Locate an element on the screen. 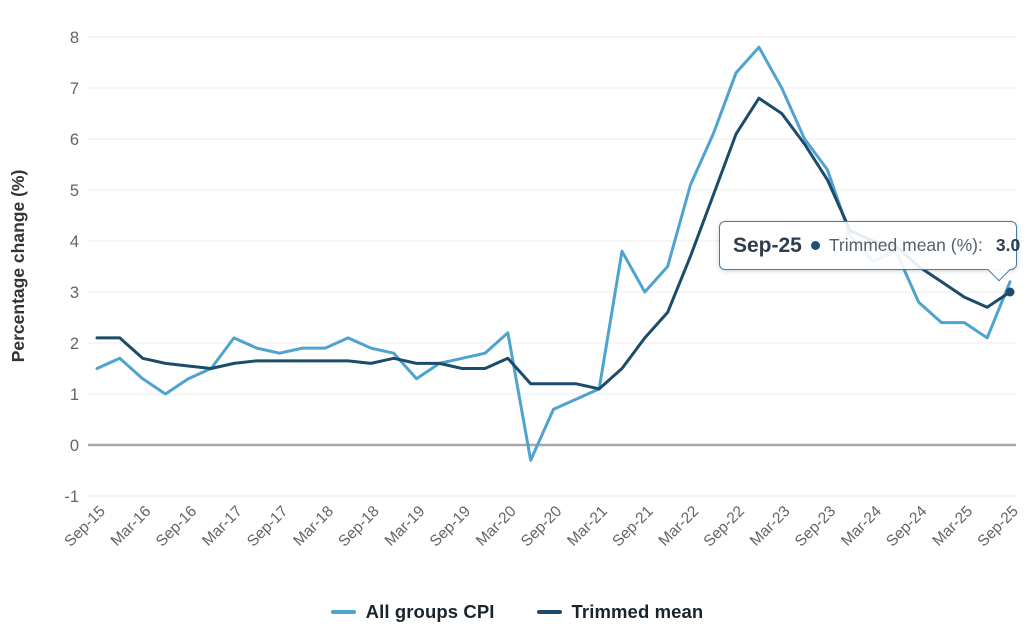 The width and height of the screenshot is (1034, 636). y-tick-label: 4 is located at coordinates (74, 242).